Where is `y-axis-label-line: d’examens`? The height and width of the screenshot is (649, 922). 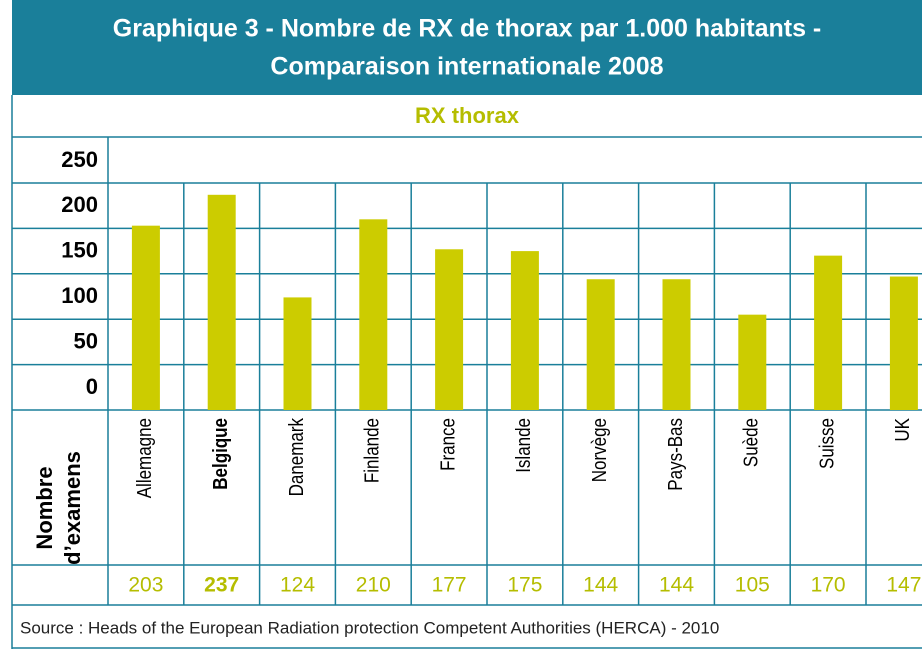
y-axis-label-line: d’examens is located at coordinates (72, 508).